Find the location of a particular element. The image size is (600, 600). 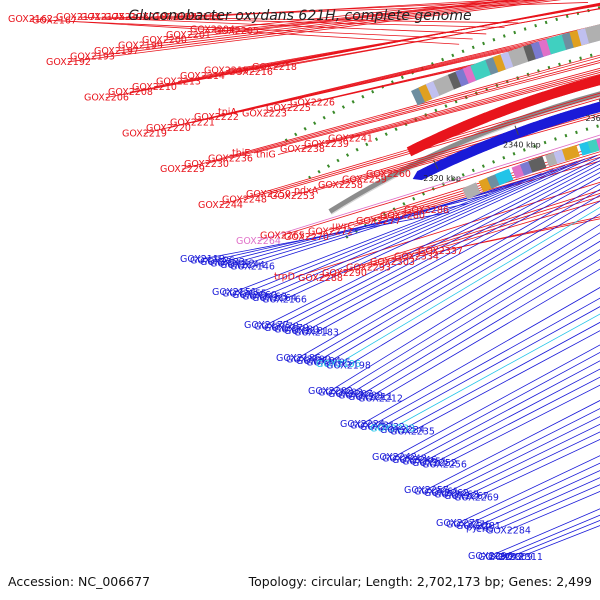

gene-label: GOX2231 is located at coordinates (372, 426).